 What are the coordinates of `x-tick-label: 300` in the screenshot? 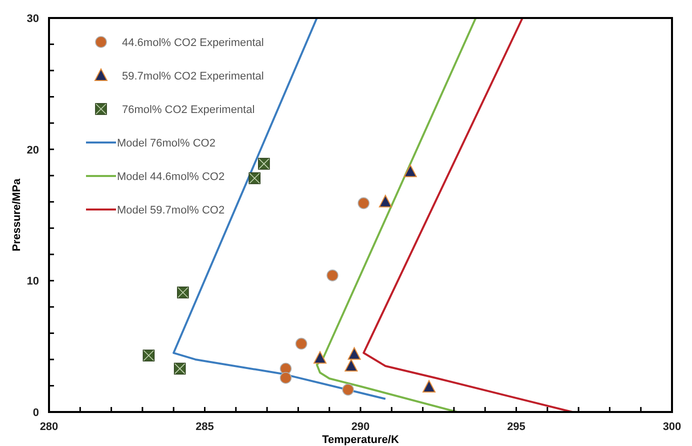 It's located at (672, 427).